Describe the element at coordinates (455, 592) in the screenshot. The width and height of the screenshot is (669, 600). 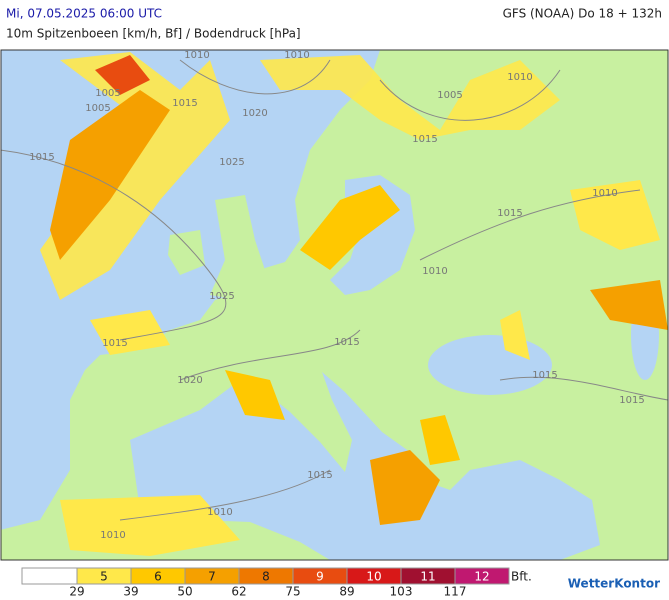
I see `legend-kmh: 117` at that location.